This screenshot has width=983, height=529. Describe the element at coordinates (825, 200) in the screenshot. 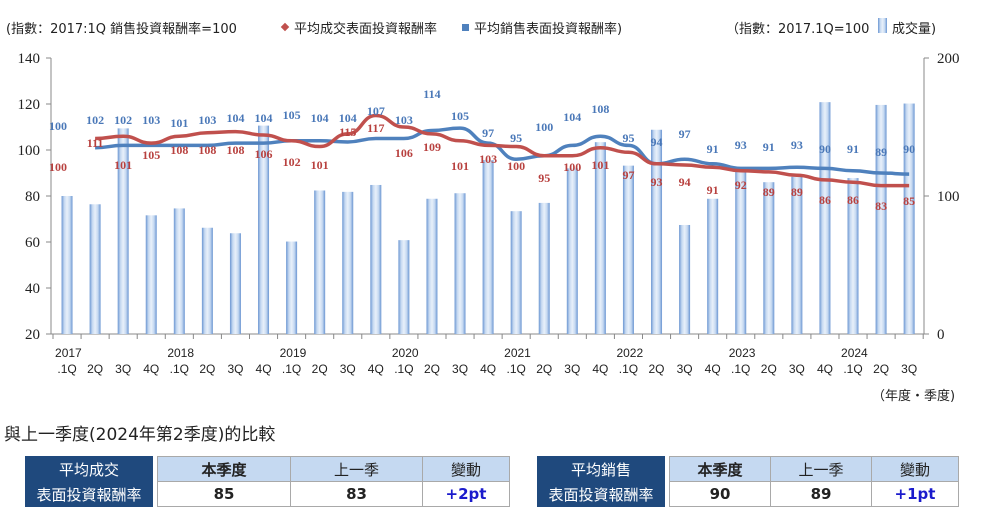

I see `red-data-label: 86` at that location.